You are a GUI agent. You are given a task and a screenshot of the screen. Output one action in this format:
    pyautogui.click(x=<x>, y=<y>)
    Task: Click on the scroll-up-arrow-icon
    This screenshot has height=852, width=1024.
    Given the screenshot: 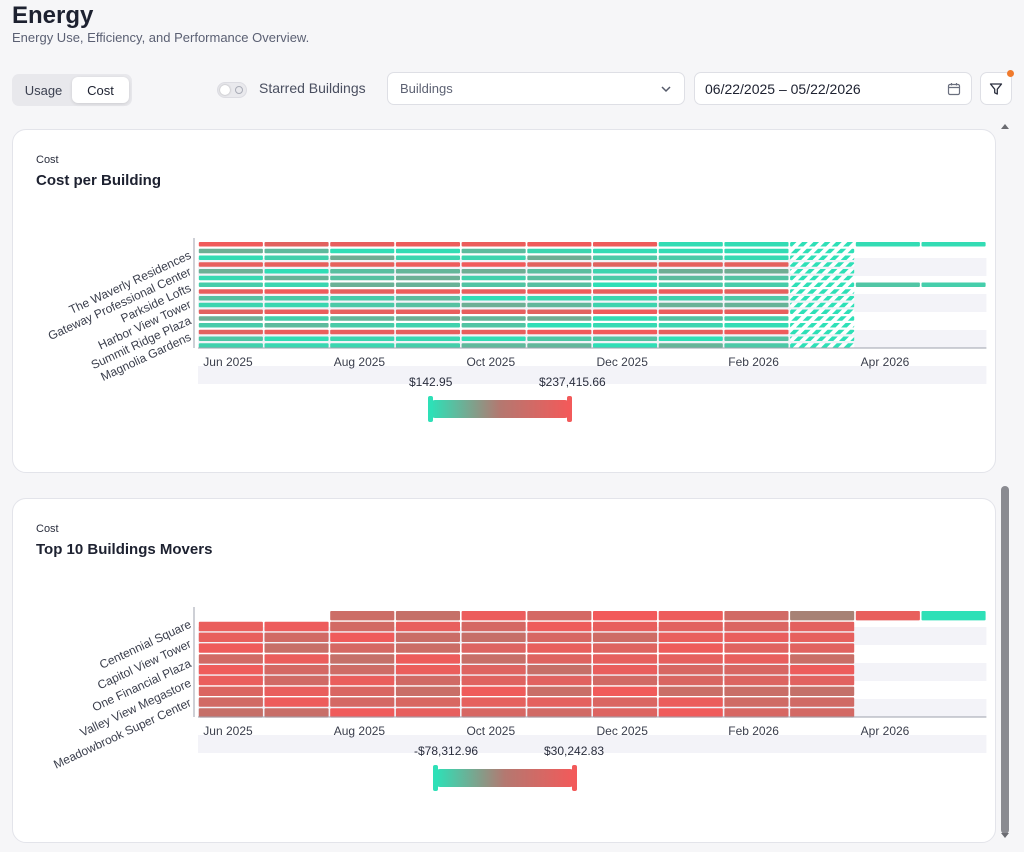 What is the action you would take?
    pyautogui.click(x=1005, y=126)
    